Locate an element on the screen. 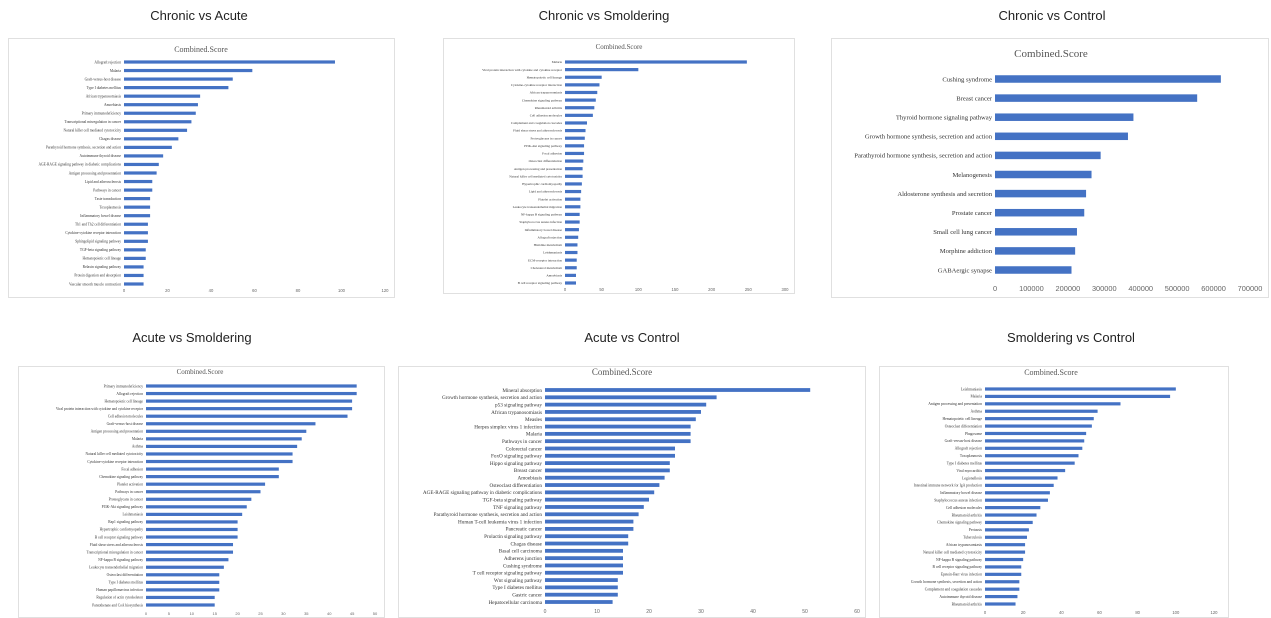  category-label: Transcriptional misregulation in cancer is located at coordinates (115, 552).